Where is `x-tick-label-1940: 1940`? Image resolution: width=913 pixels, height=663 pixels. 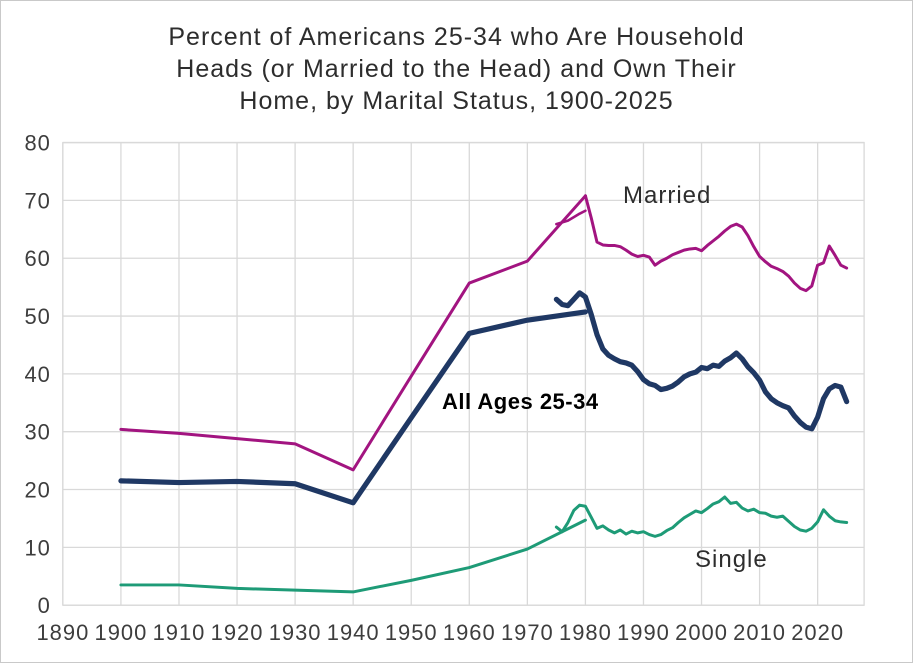 x-tick-label-1940: 1940 is located at coordinates (353, 632).